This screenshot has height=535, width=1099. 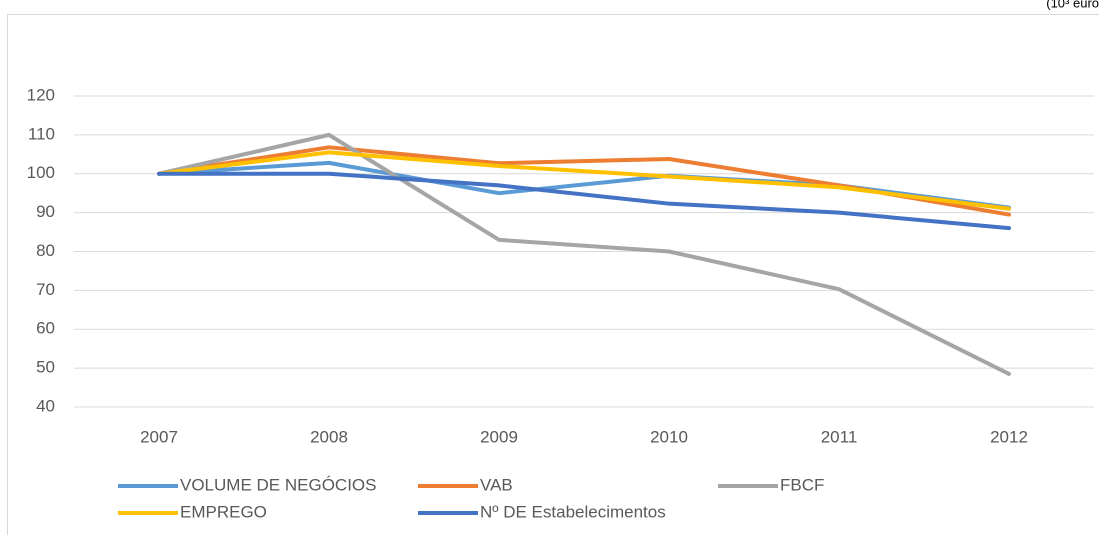 I want to click on y-tick-label: 70, so click(x=45, y=289).